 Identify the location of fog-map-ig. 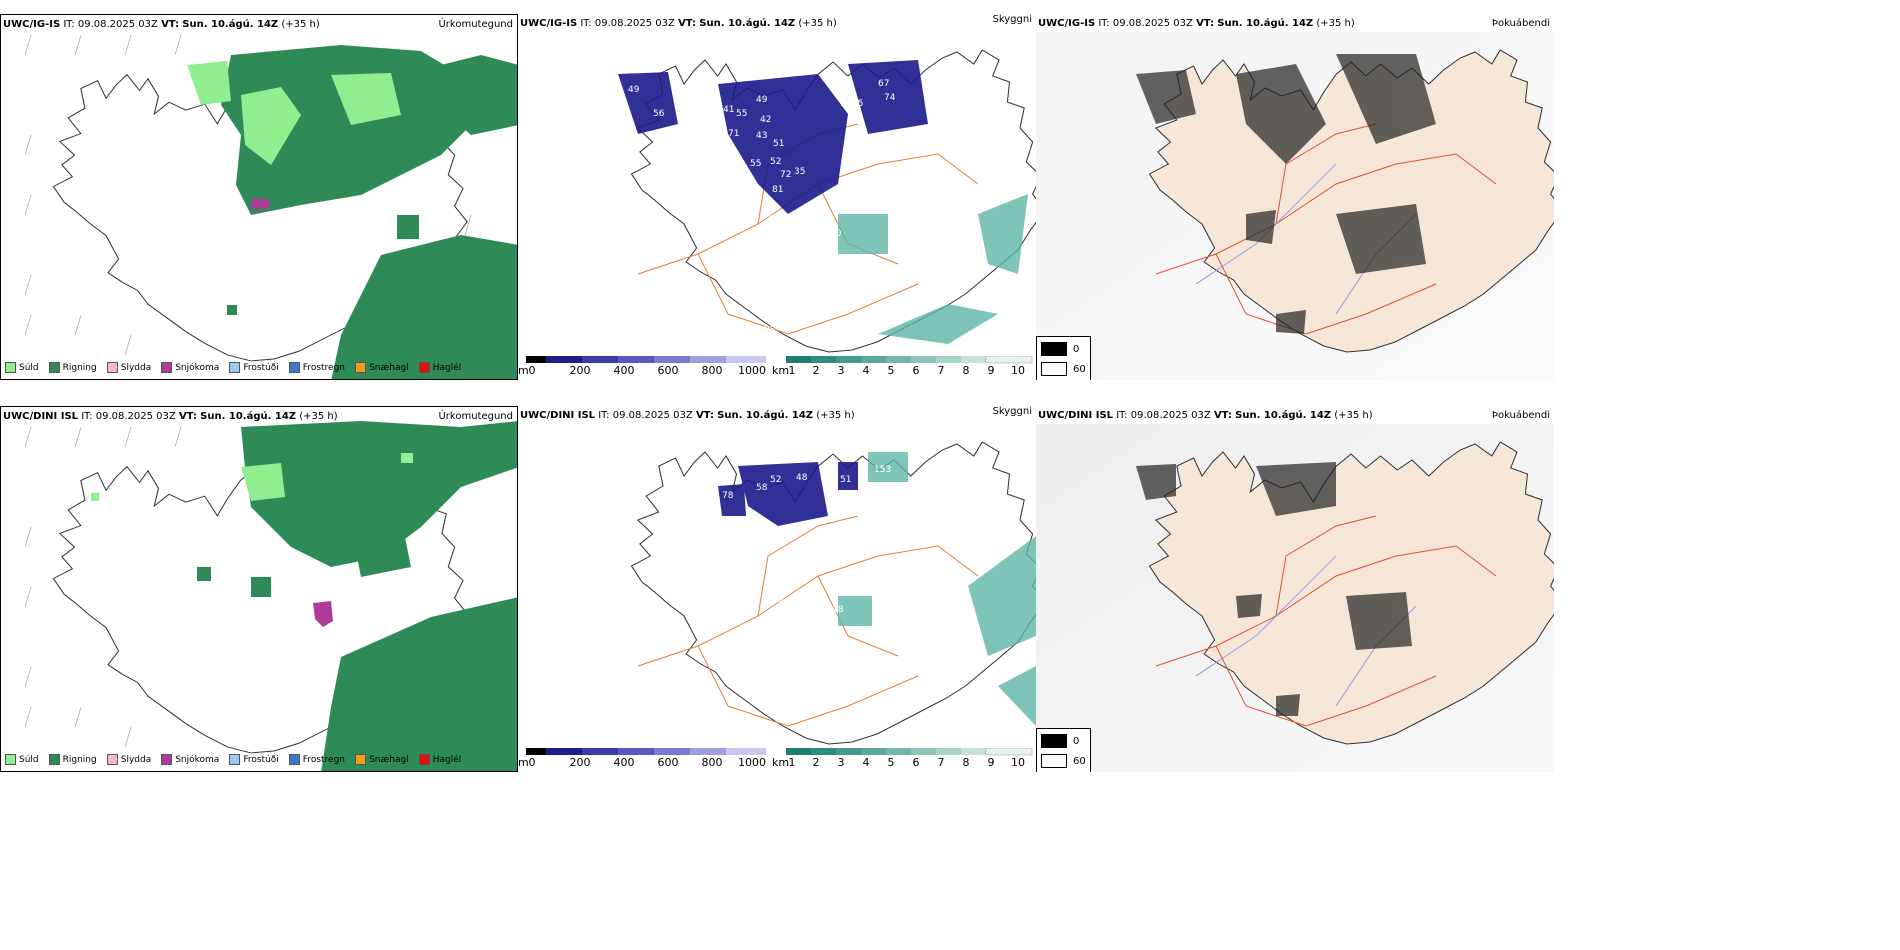
(1295, 206).